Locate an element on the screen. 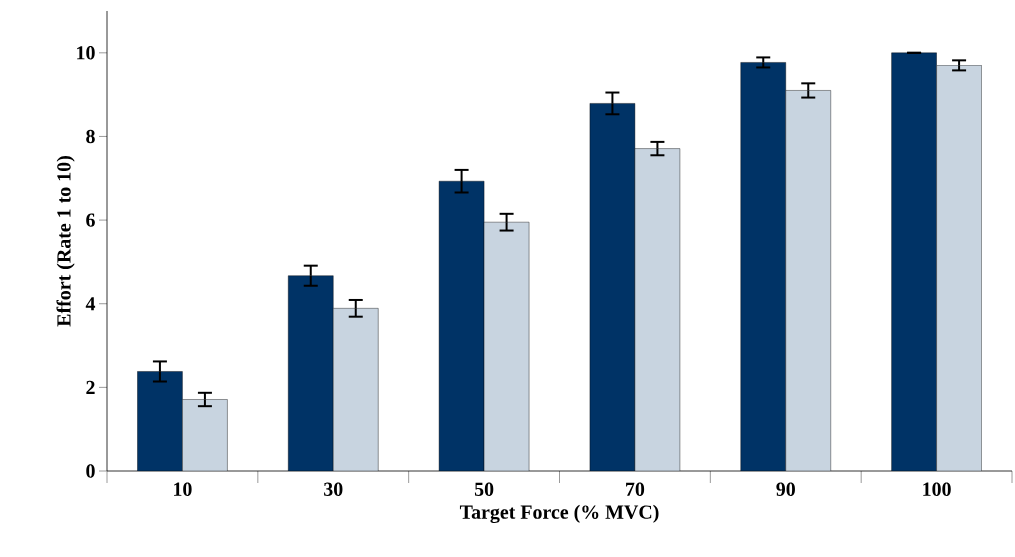  y-tick-label: 2 is located at coordinates (90, 387).